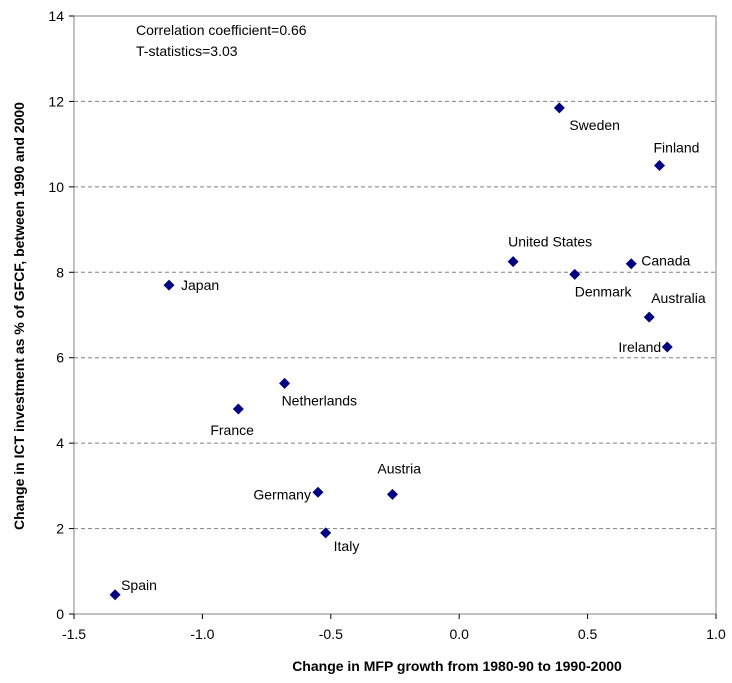 The image size is (732, 683). I want to click on y-tick-label: 14, so click(56, 16).